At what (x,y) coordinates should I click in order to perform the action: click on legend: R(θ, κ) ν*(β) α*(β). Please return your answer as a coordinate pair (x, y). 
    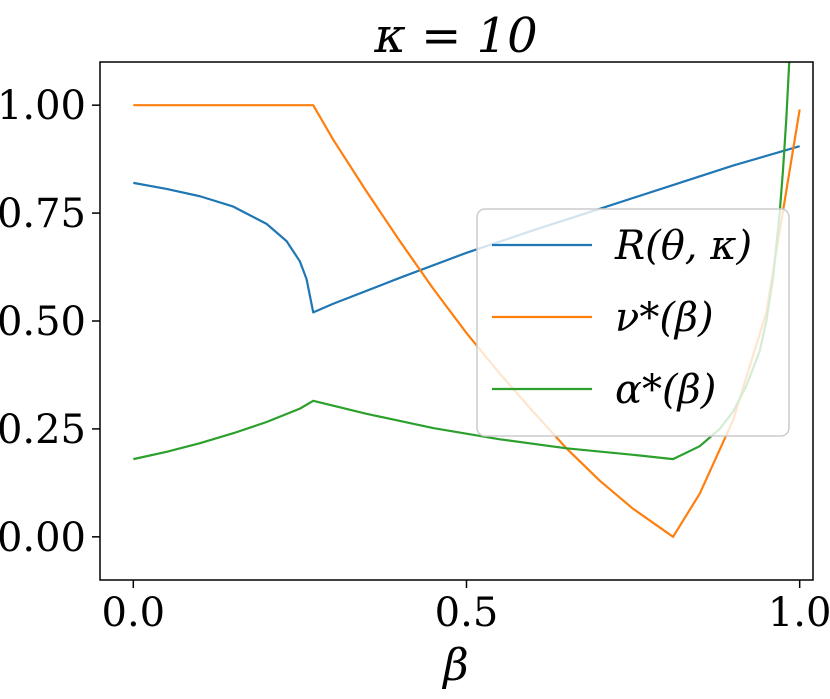
    Looking at the image, I should click on (633, 322).